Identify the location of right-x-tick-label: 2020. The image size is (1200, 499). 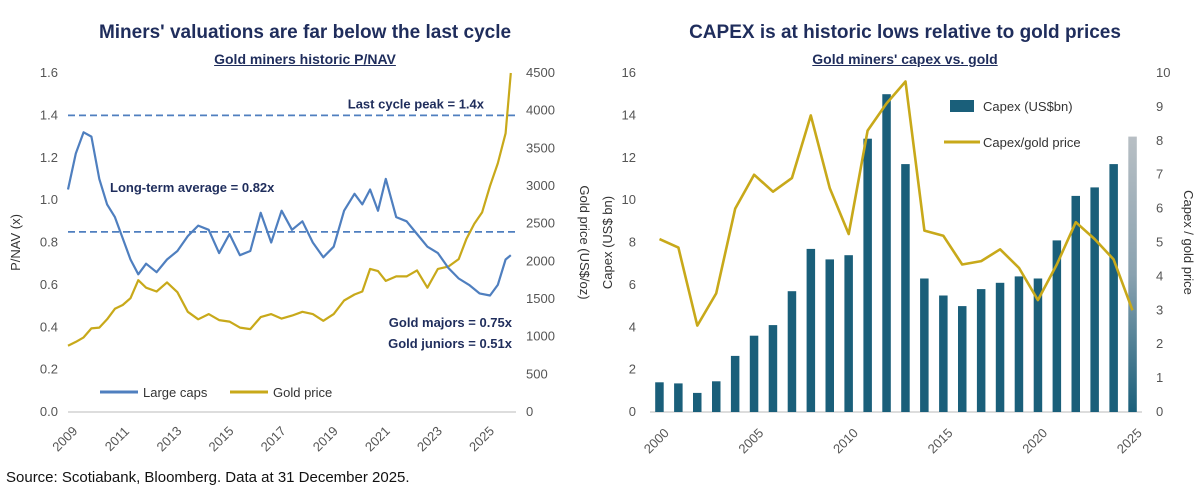
(1034, 440).